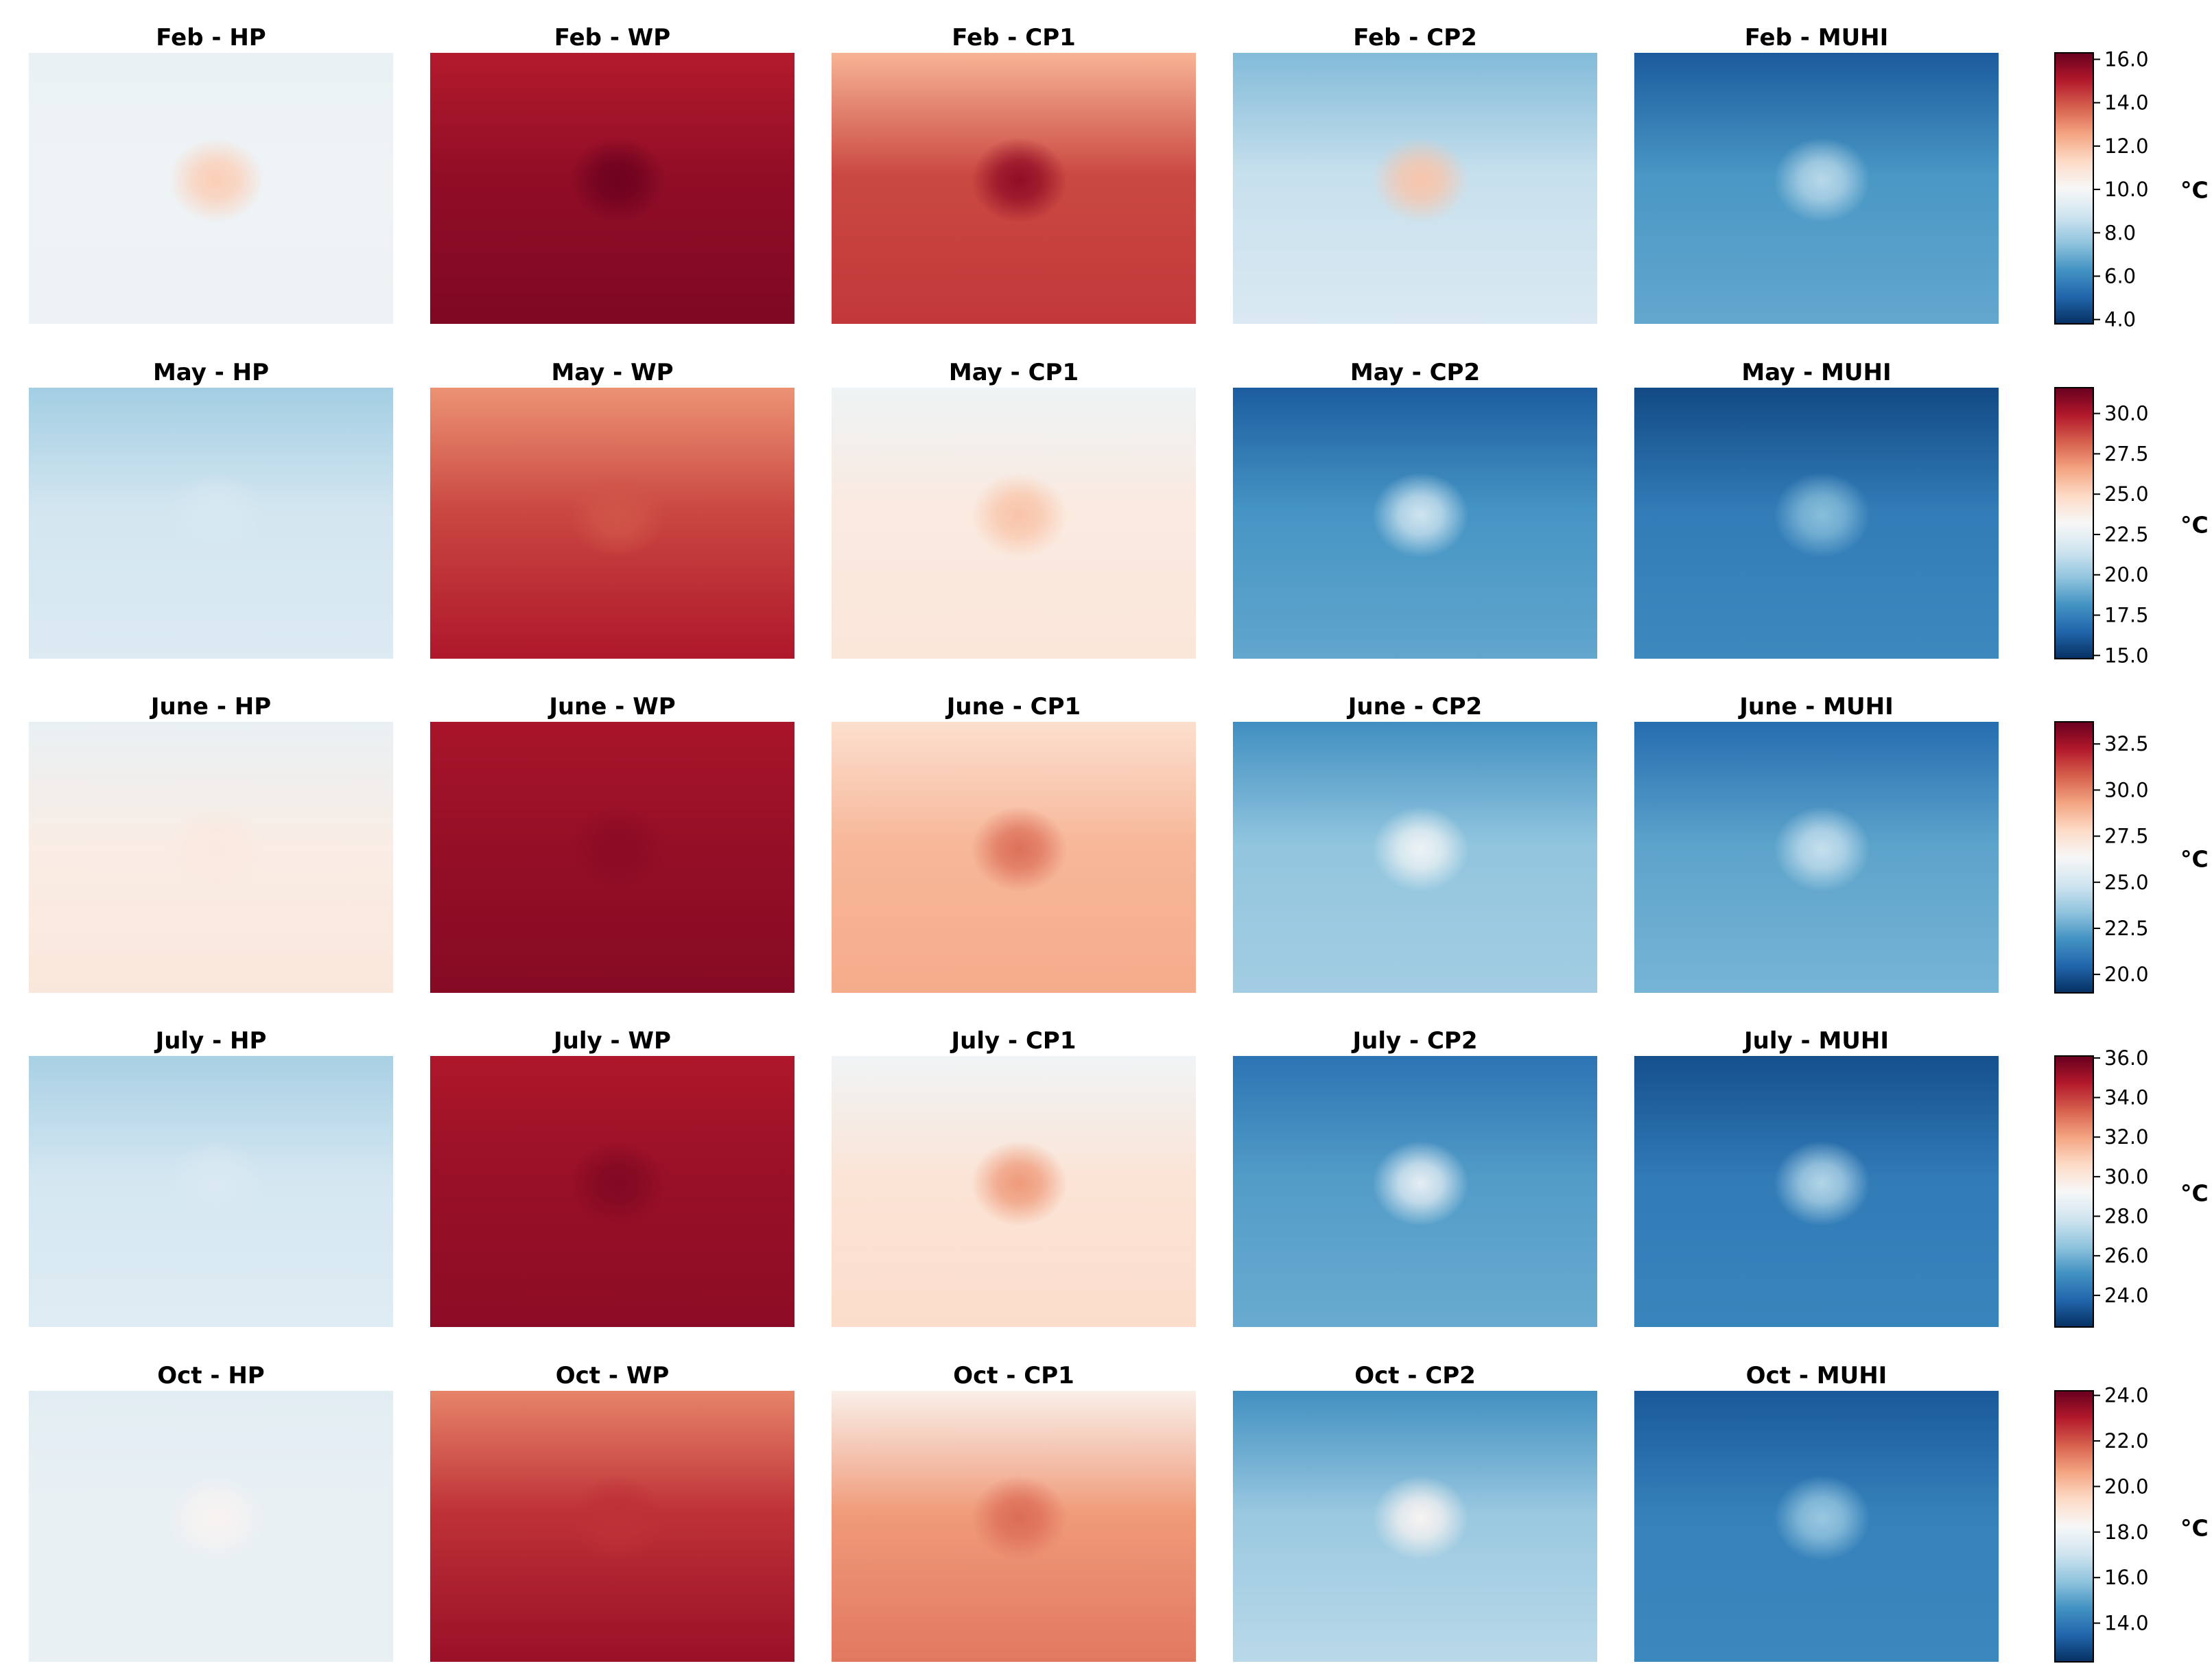 The image size is (2212, 1679). I want to click on panel-may-cp2: May - CP2, so click(1415, 509).